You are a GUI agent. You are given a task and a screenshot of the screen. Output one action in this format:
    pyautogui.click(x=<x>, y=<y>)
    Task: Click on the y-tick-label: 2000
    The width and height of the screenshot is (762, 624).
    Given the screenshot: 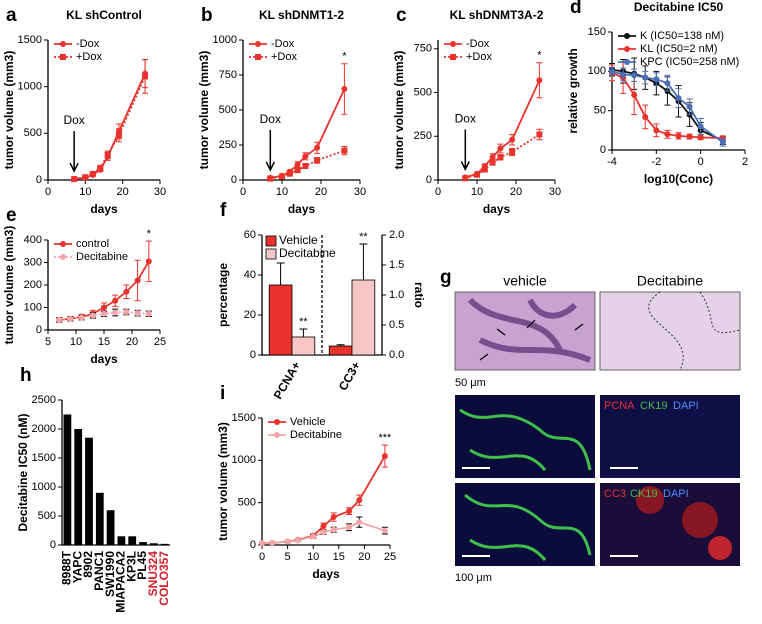 What is the action you would take?
    pyautogui.click(x=44, y=429)
    